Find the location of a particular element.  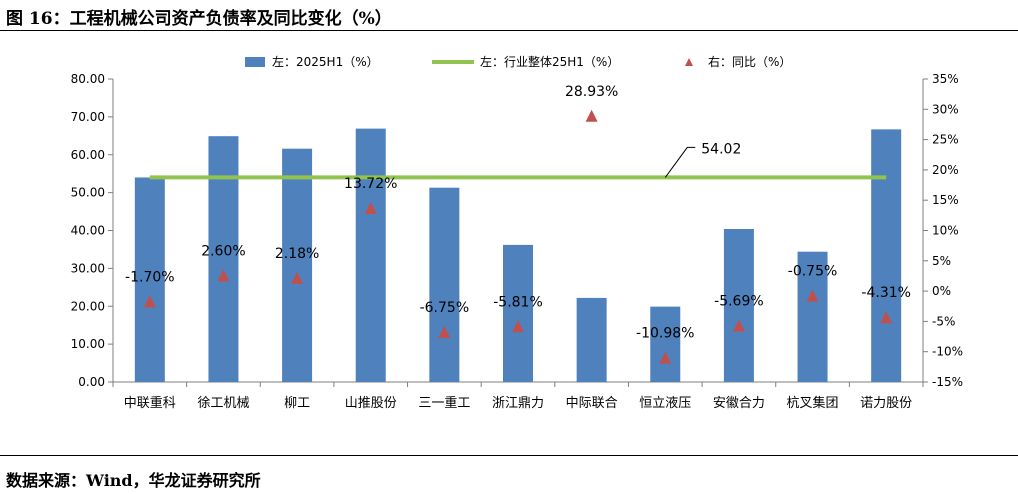

marker-label-柳工: 2.18% is located at coordinates (297, 254).